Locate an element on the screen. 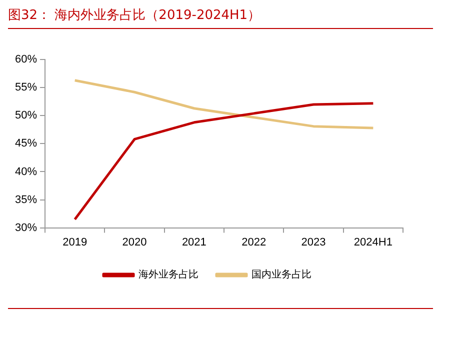 Image resolution: width=449 pixels, height=338 pixels. y-tick-label: 60% is located at coordinates (26, 60).